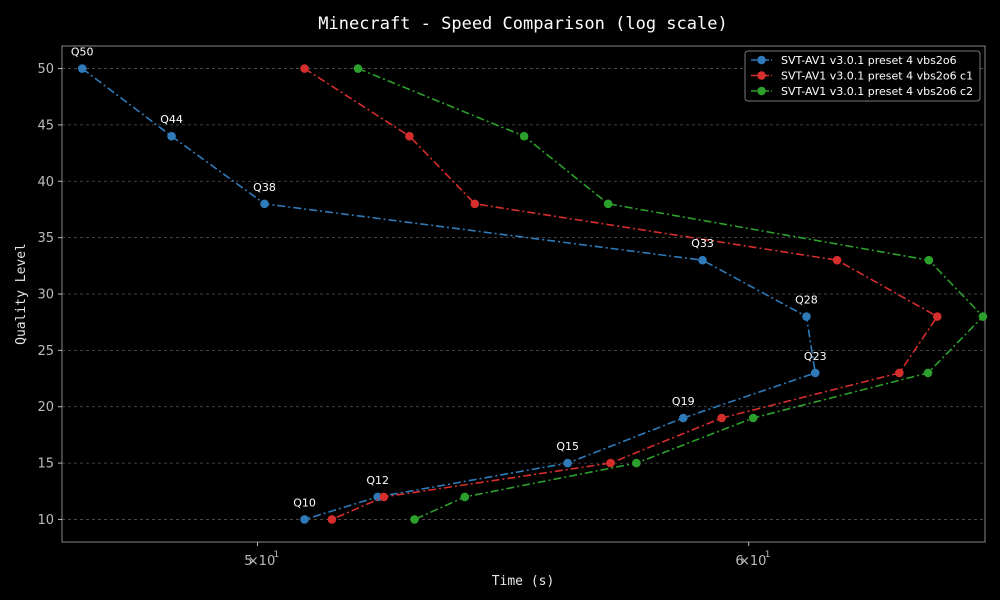 This screenshot has height=600, width=1000. I want to click on y-tick-label: 20, so click(45, 407).